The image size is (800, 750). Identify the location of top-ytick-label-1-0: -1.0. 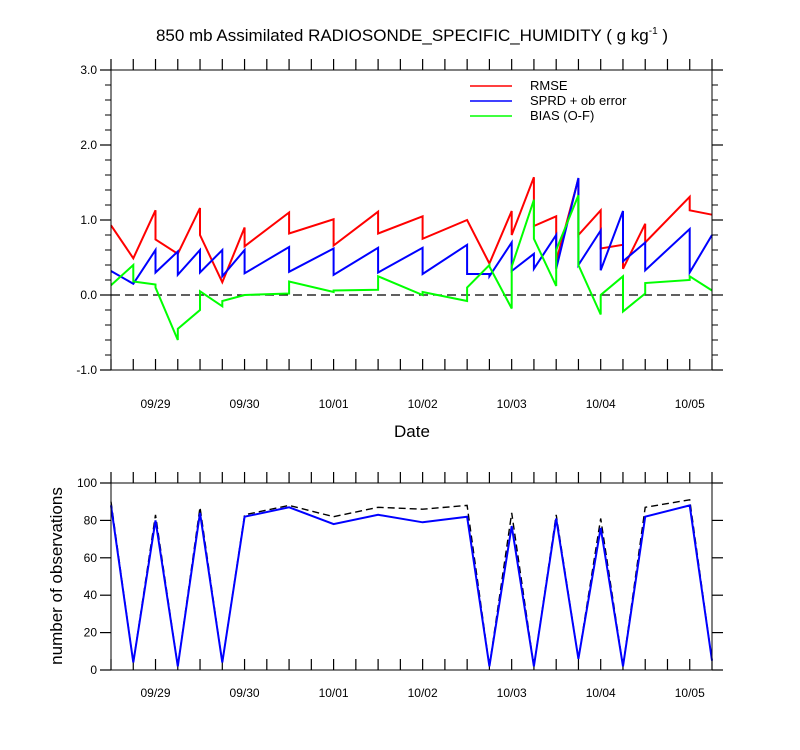
(86, 370).